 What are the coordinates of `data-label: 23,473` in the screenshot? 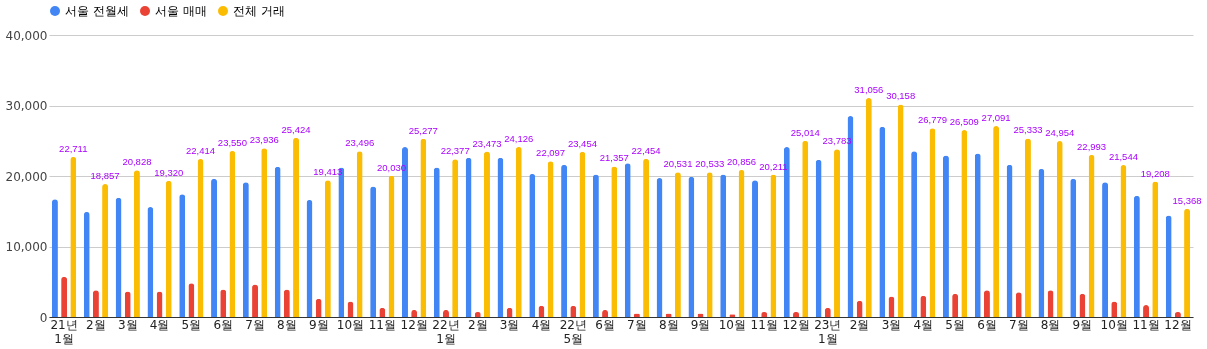 It's located at (487, 143).